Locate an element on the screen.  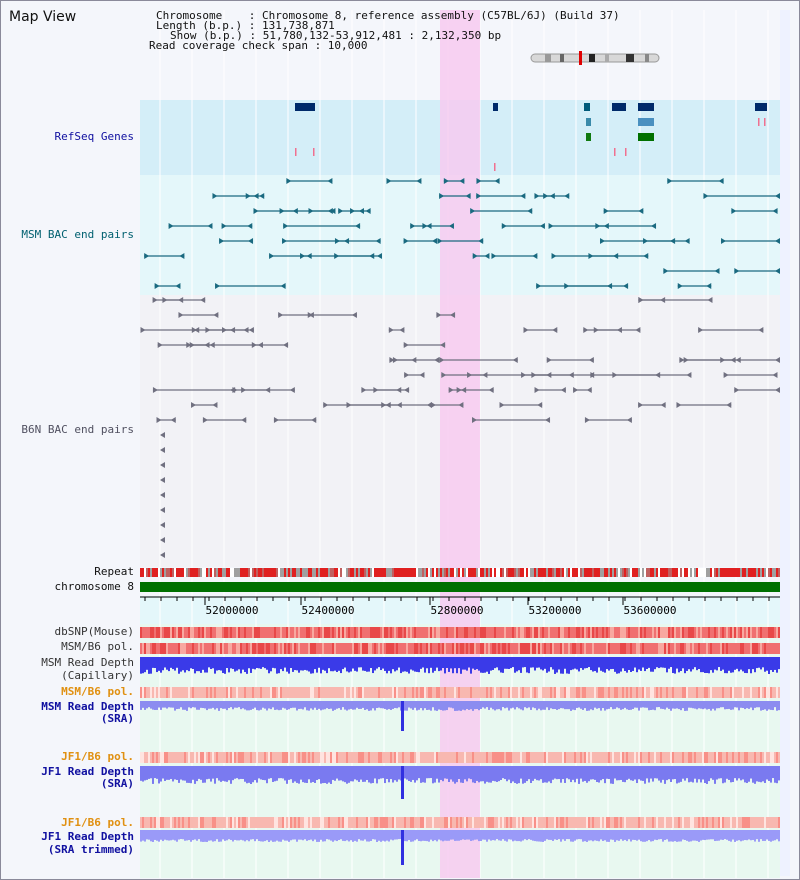
label-jf1-pol-2: JF1/B6 pol. is located at coordinates (97, 822).